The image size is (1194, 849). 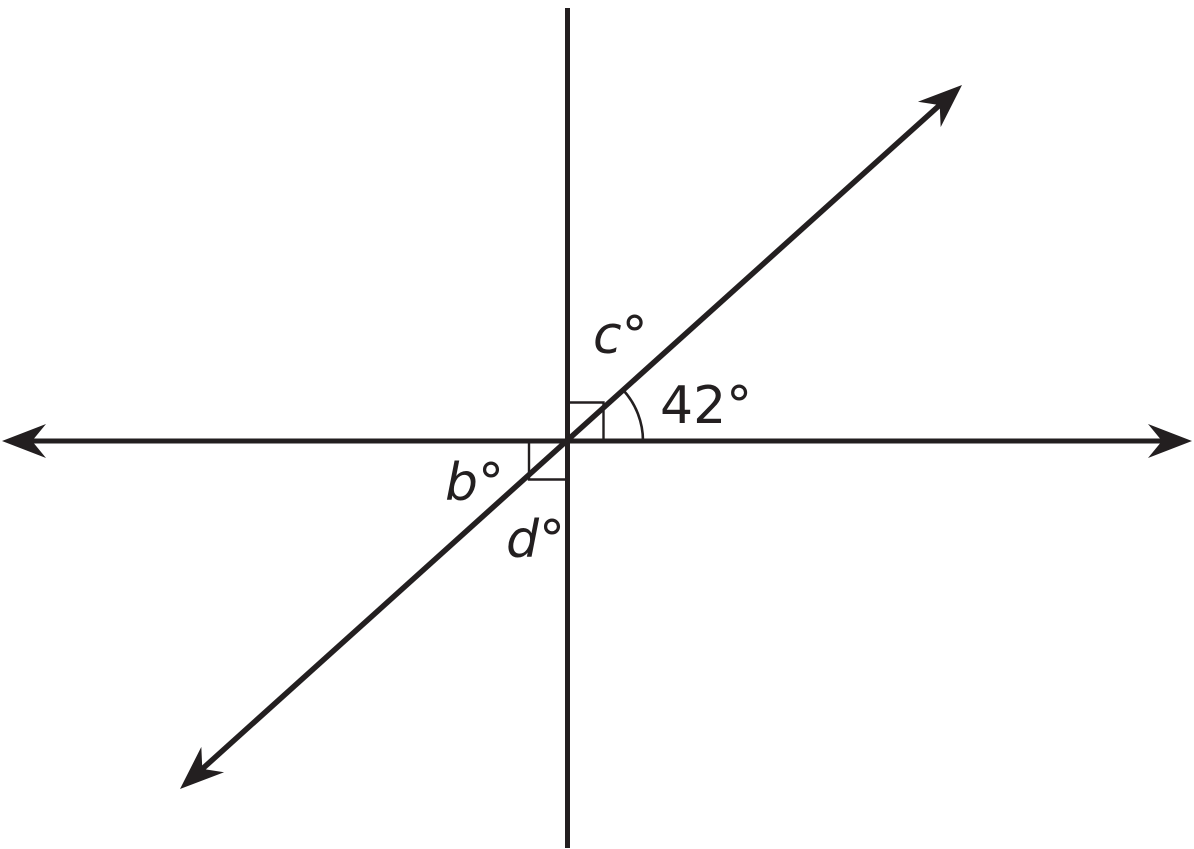 What do you see at coordinates (1170, 441) in the screenshot?
I see `arrowhead-right-icon` at bounding box center [1170, 441].